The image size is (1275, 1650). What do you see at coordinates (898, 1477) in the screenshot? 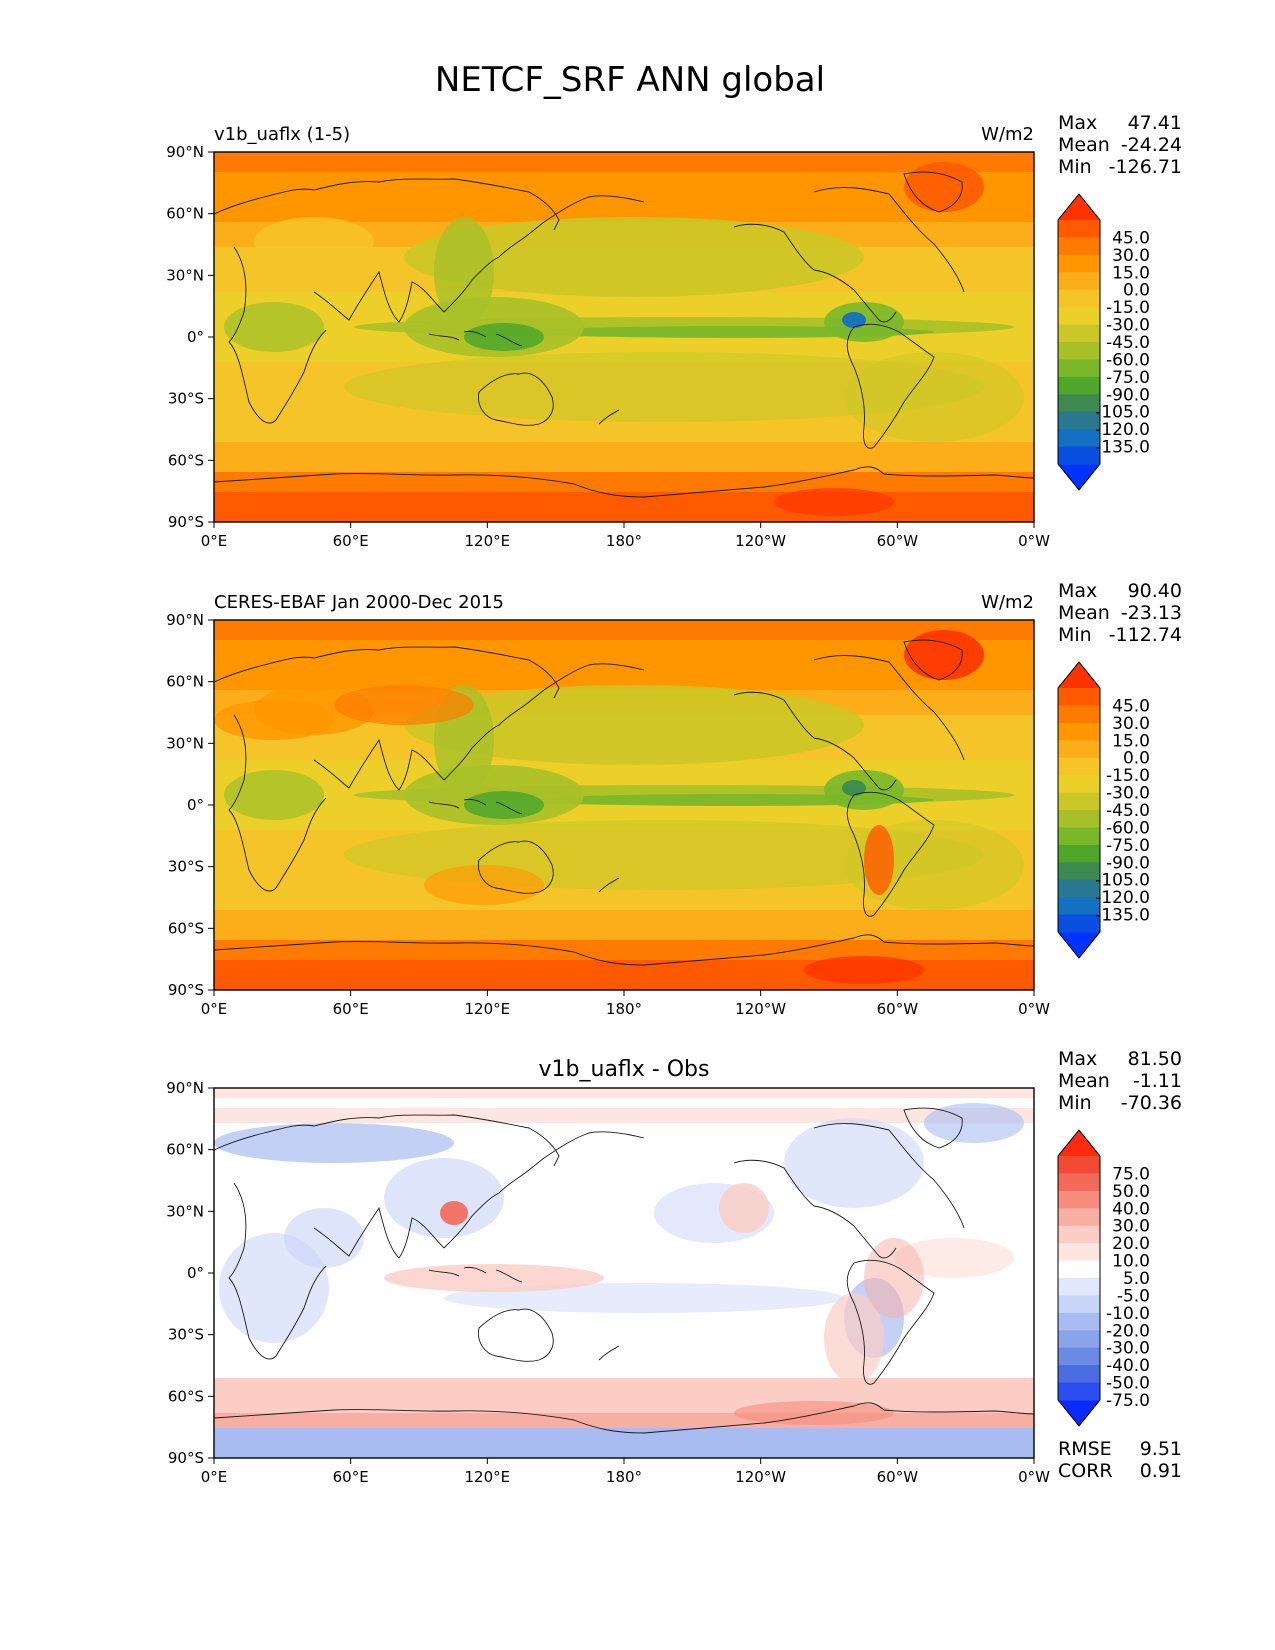
I see `x-tick-label: 60°W` at bounding box center [898, 1477].